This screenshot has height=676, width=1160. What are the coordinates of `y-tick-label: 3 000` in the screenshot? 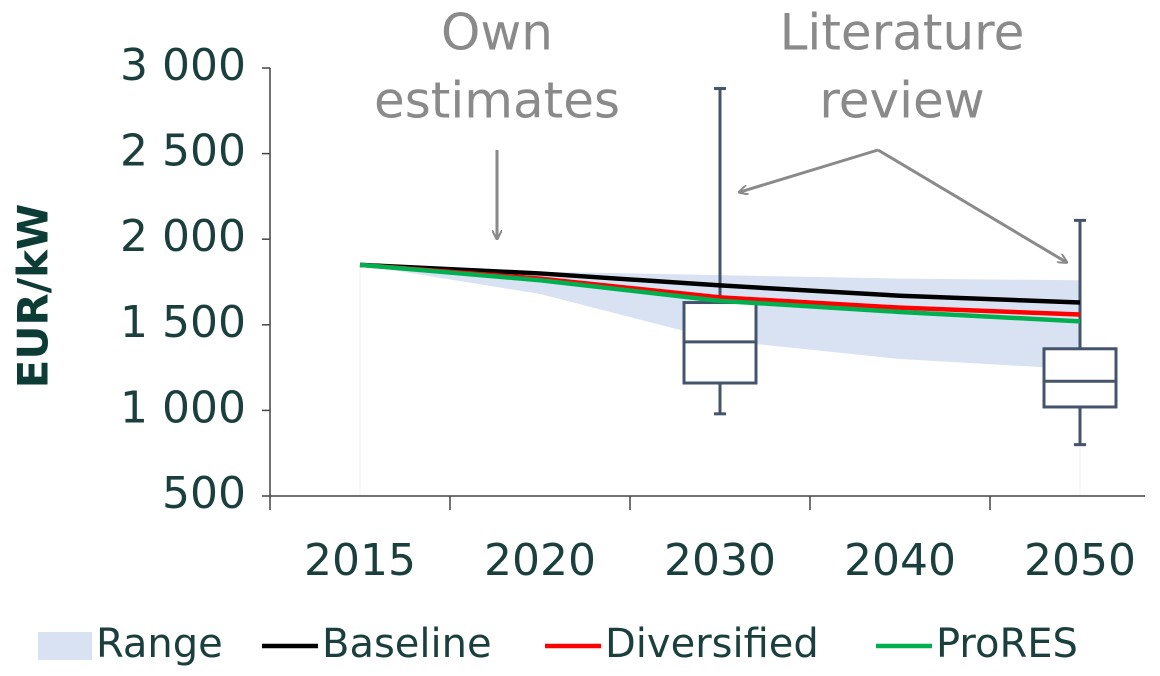 It's located at (183, 65).